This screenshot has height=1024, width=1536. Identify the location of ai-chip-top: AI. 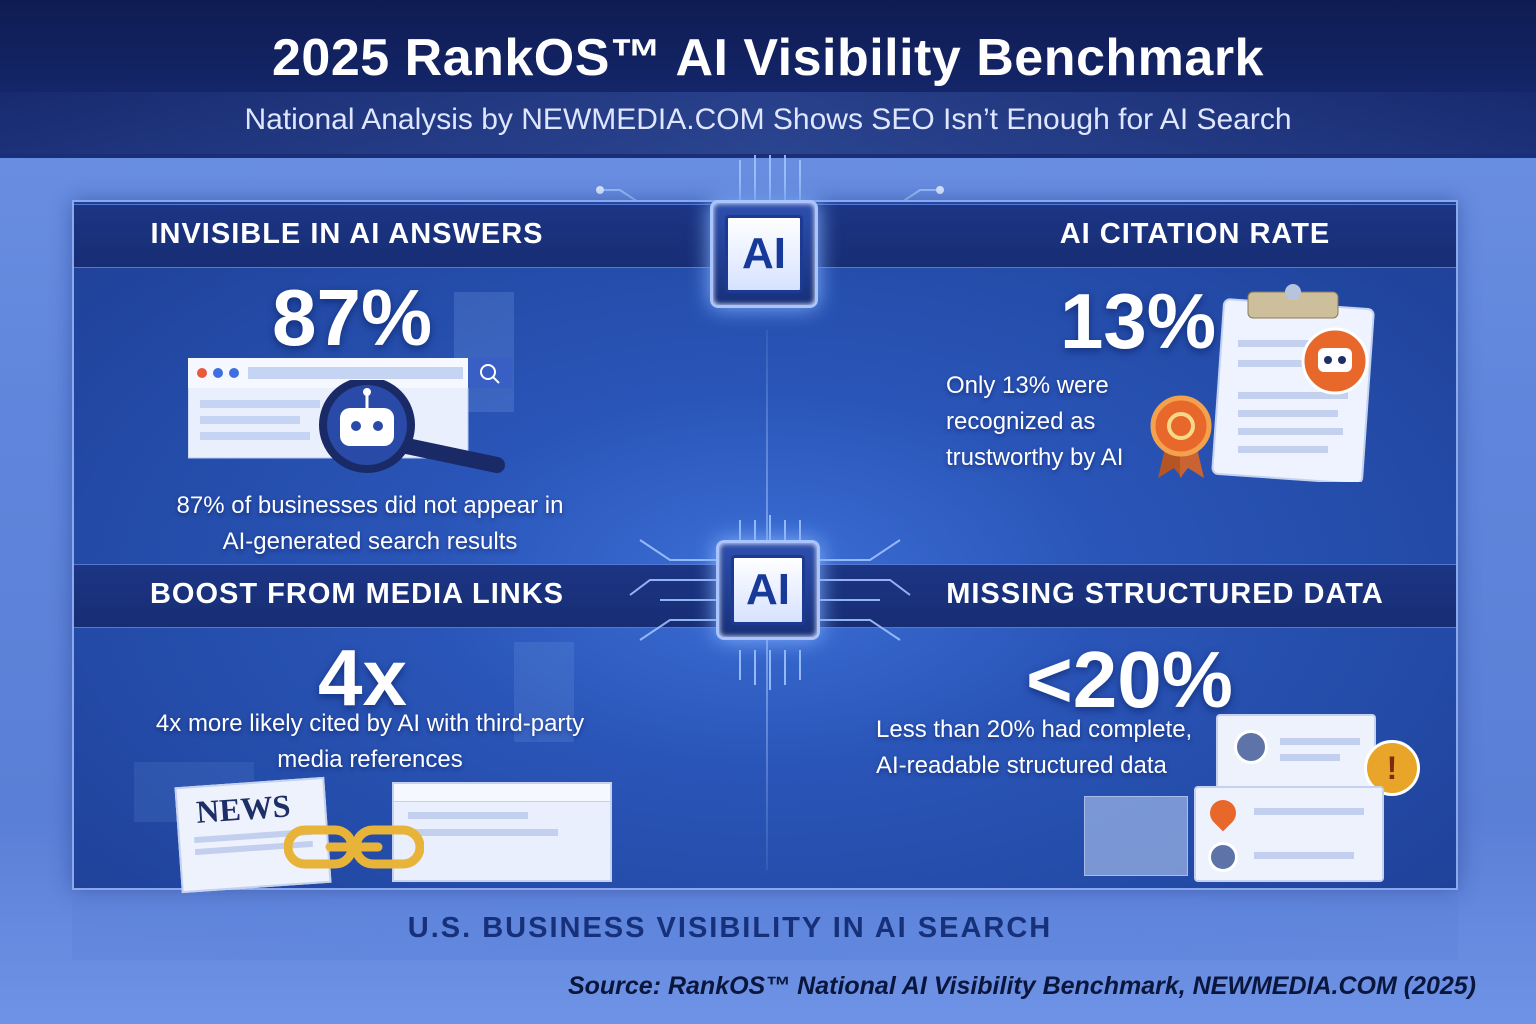
(764, 254).